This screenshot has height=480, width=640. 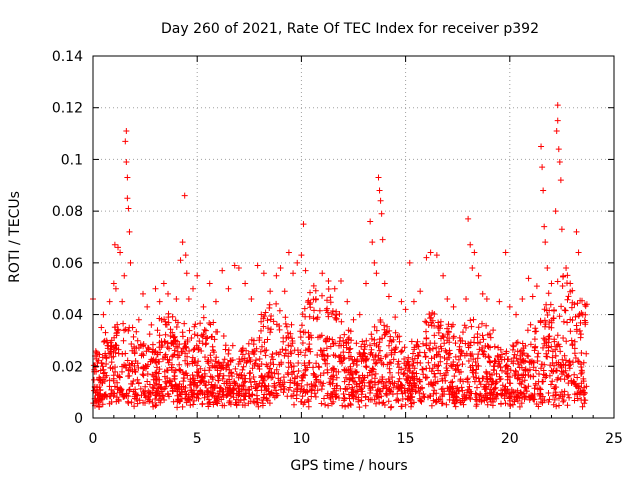 What do you see at coordinates (67, 367) in the screenshot?
I see `y-tick-label: 0.02` at bounding box center [67, 367].